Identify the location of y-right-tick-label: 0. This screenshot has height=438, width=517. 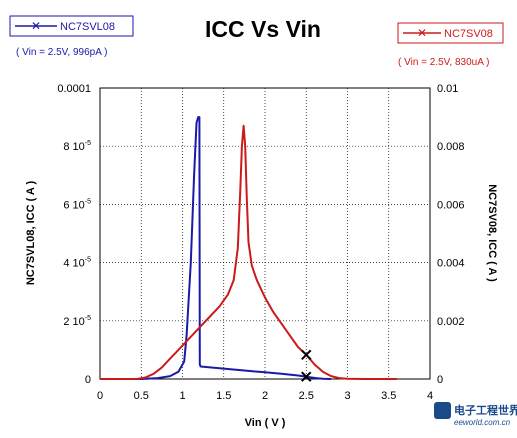
(440, 380).